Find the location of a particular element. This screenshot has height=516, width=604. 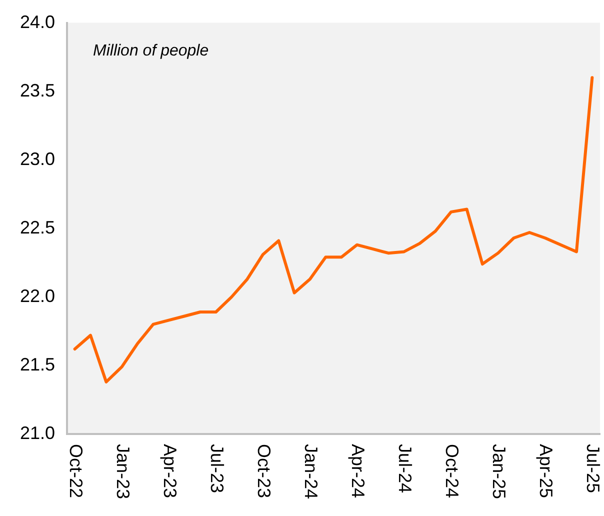

x-tick-label: Apr-23 is located at coordinates (170, 471).